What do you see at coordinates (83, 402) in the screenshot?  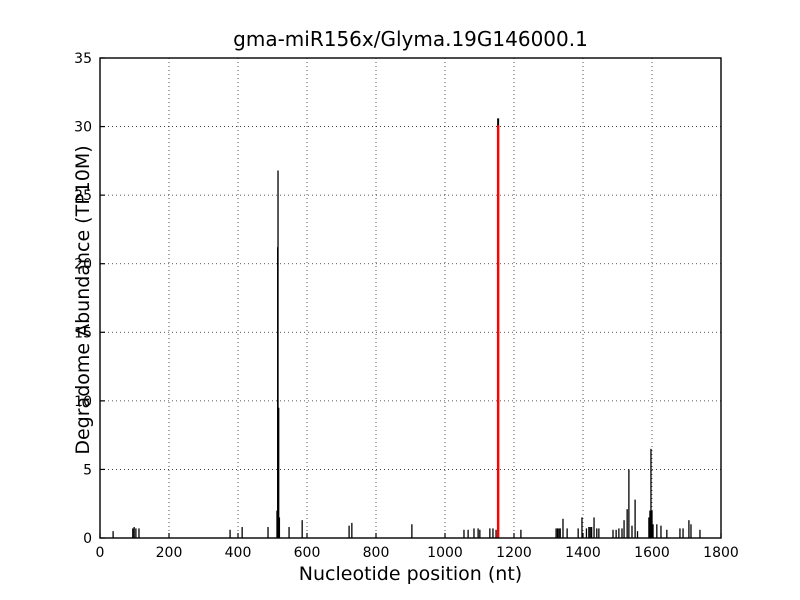 I see `y-tick-label: 10` at bounding box center [83, 402].